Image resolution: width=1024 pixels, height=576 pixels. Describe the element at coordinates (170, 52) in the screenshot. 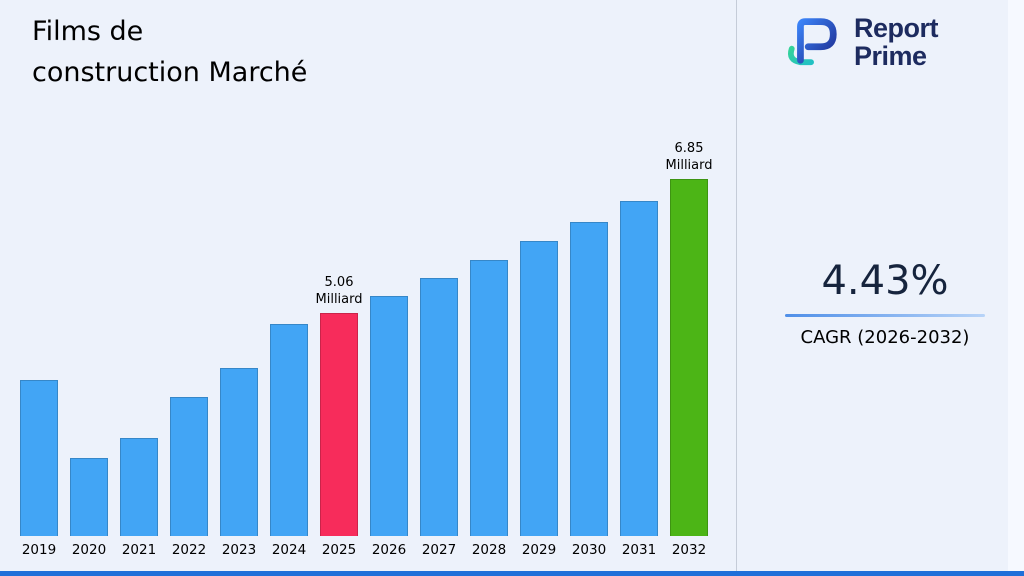

I see `chart-title: Films de construction Marché` at that location.